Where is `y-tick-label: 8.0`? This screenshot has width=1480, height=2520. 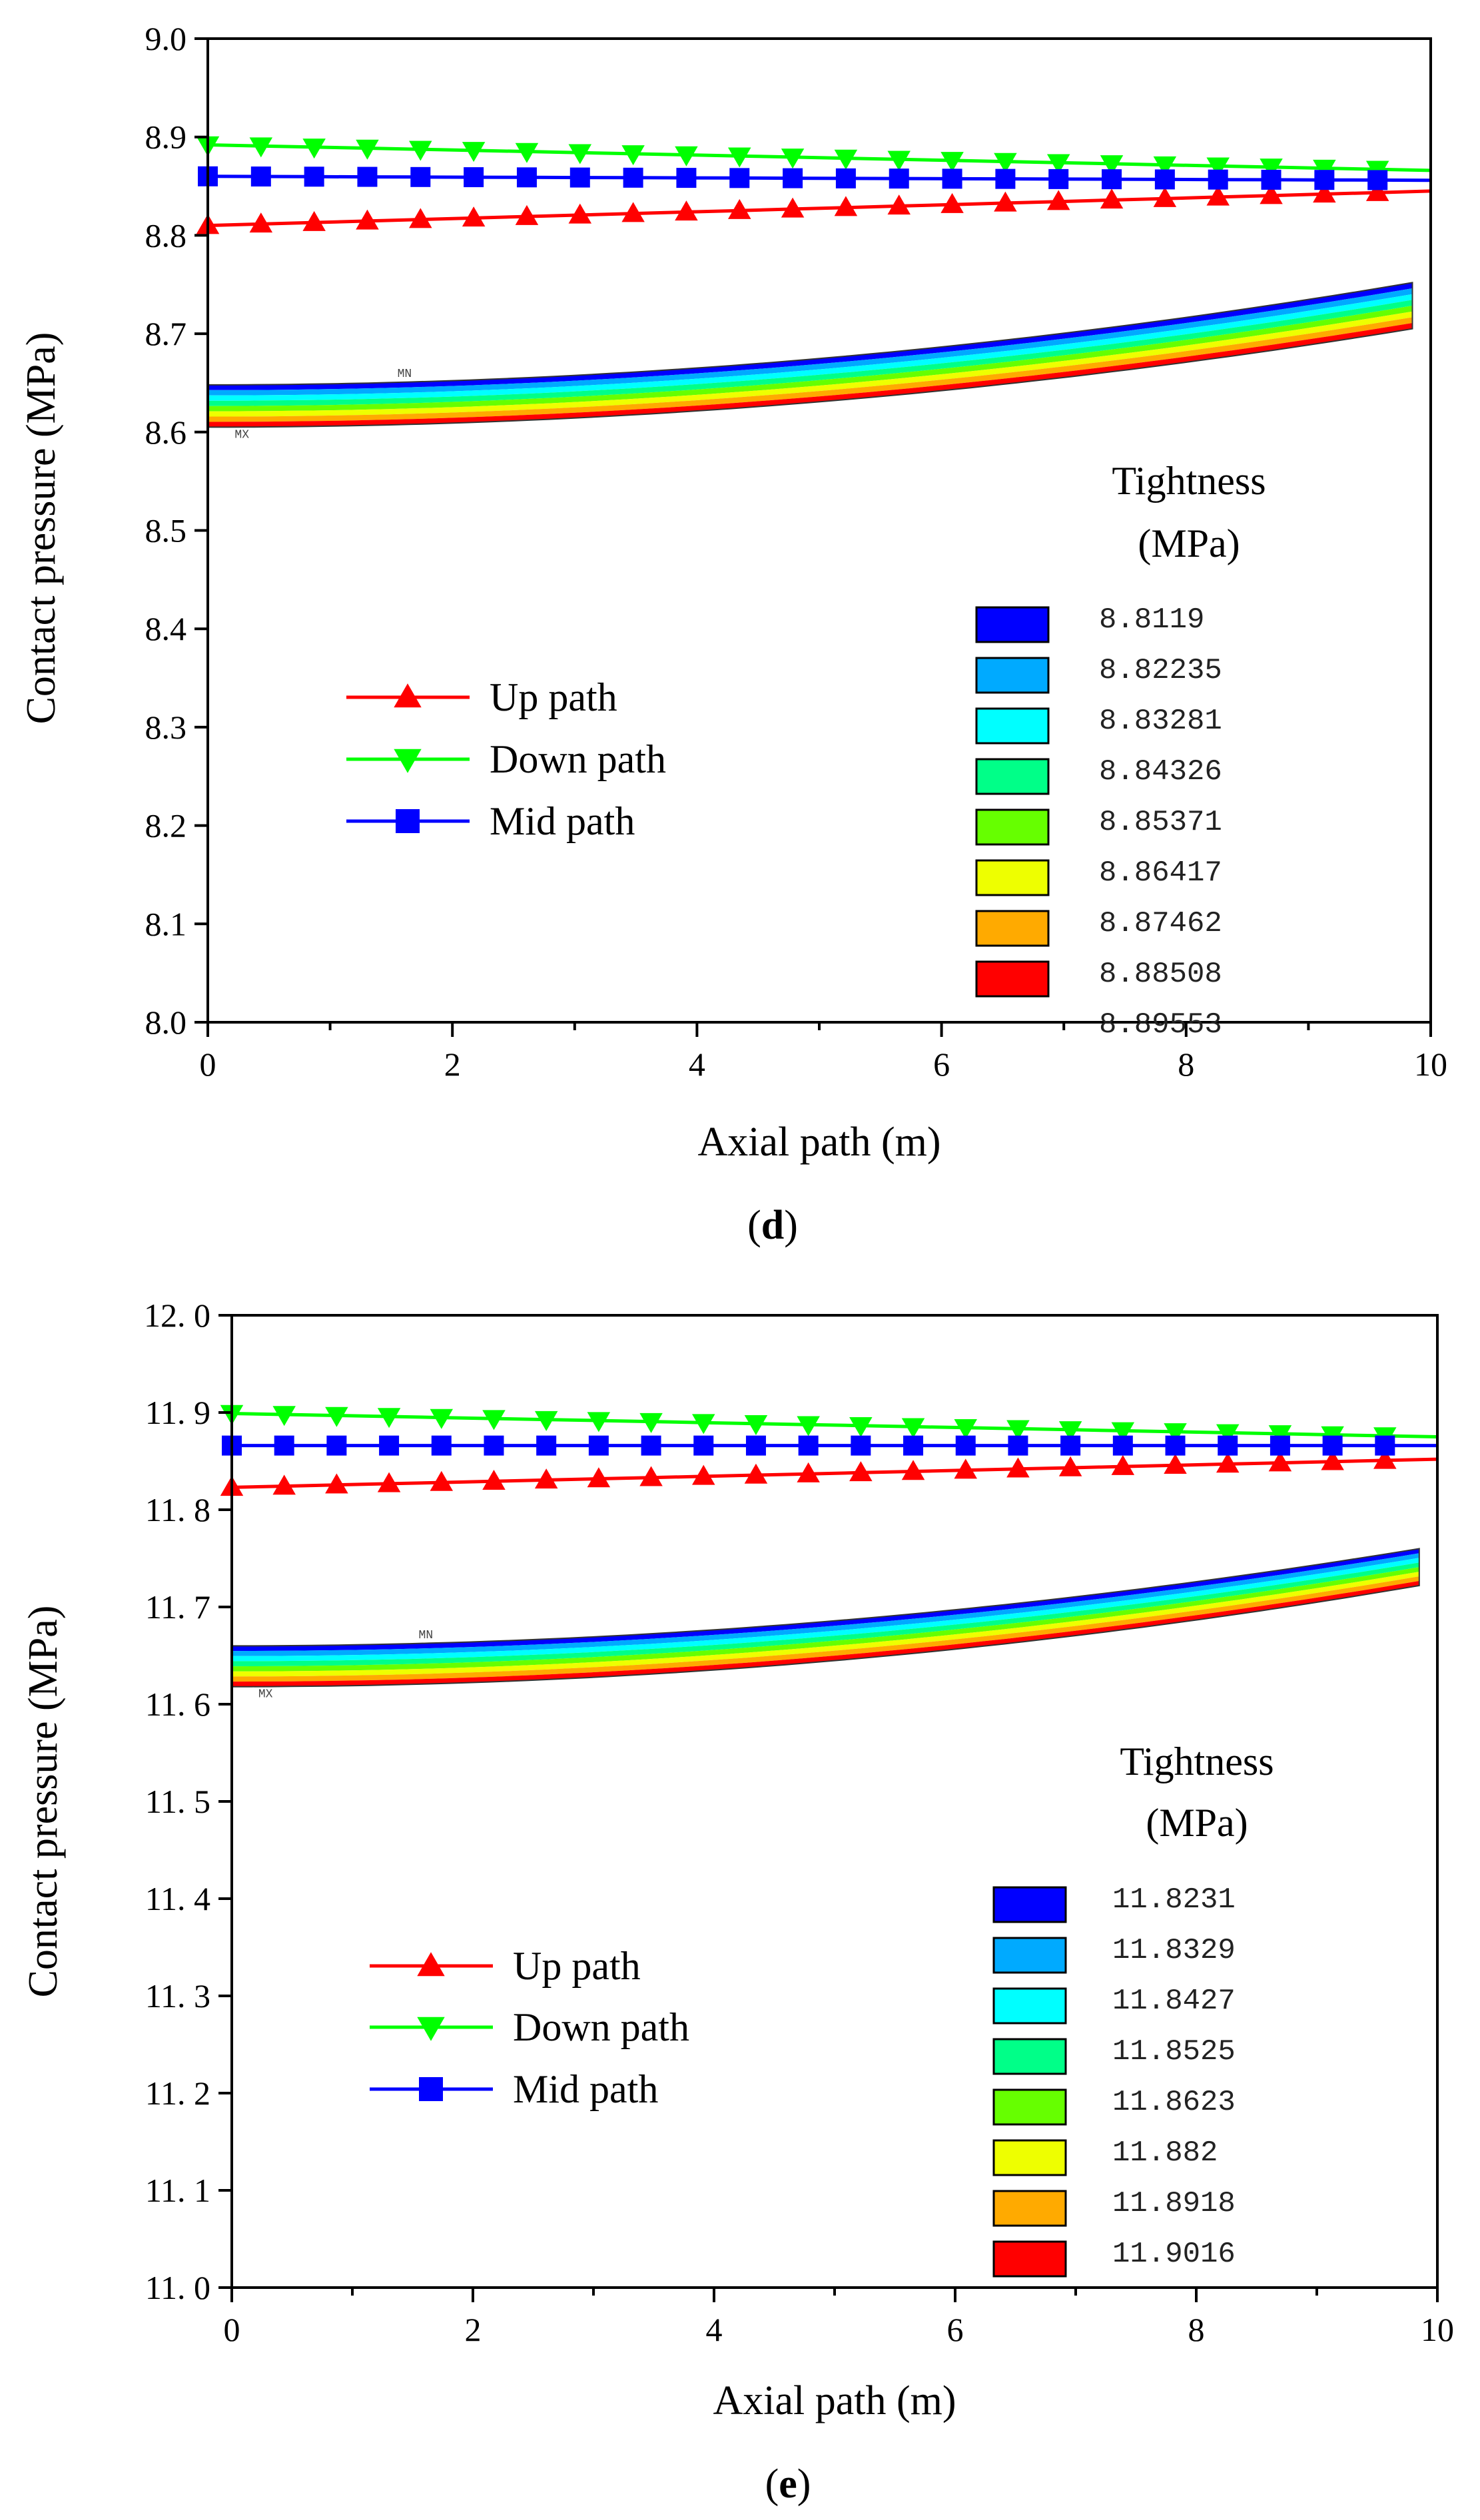 y-tick-label: 8.0 is located at coordinates (166, 1022).